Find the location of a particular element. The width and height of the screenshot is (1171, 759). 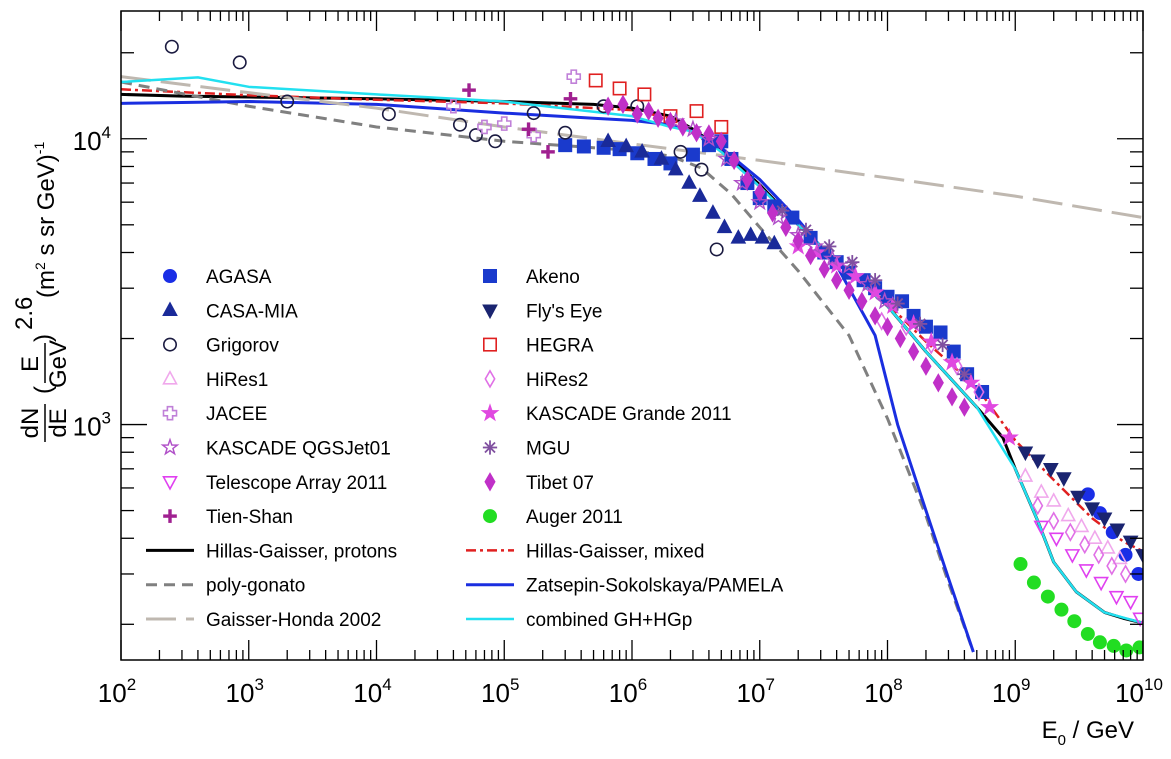

legend-label: Fly's Eye is located at coordinates (564, 311).